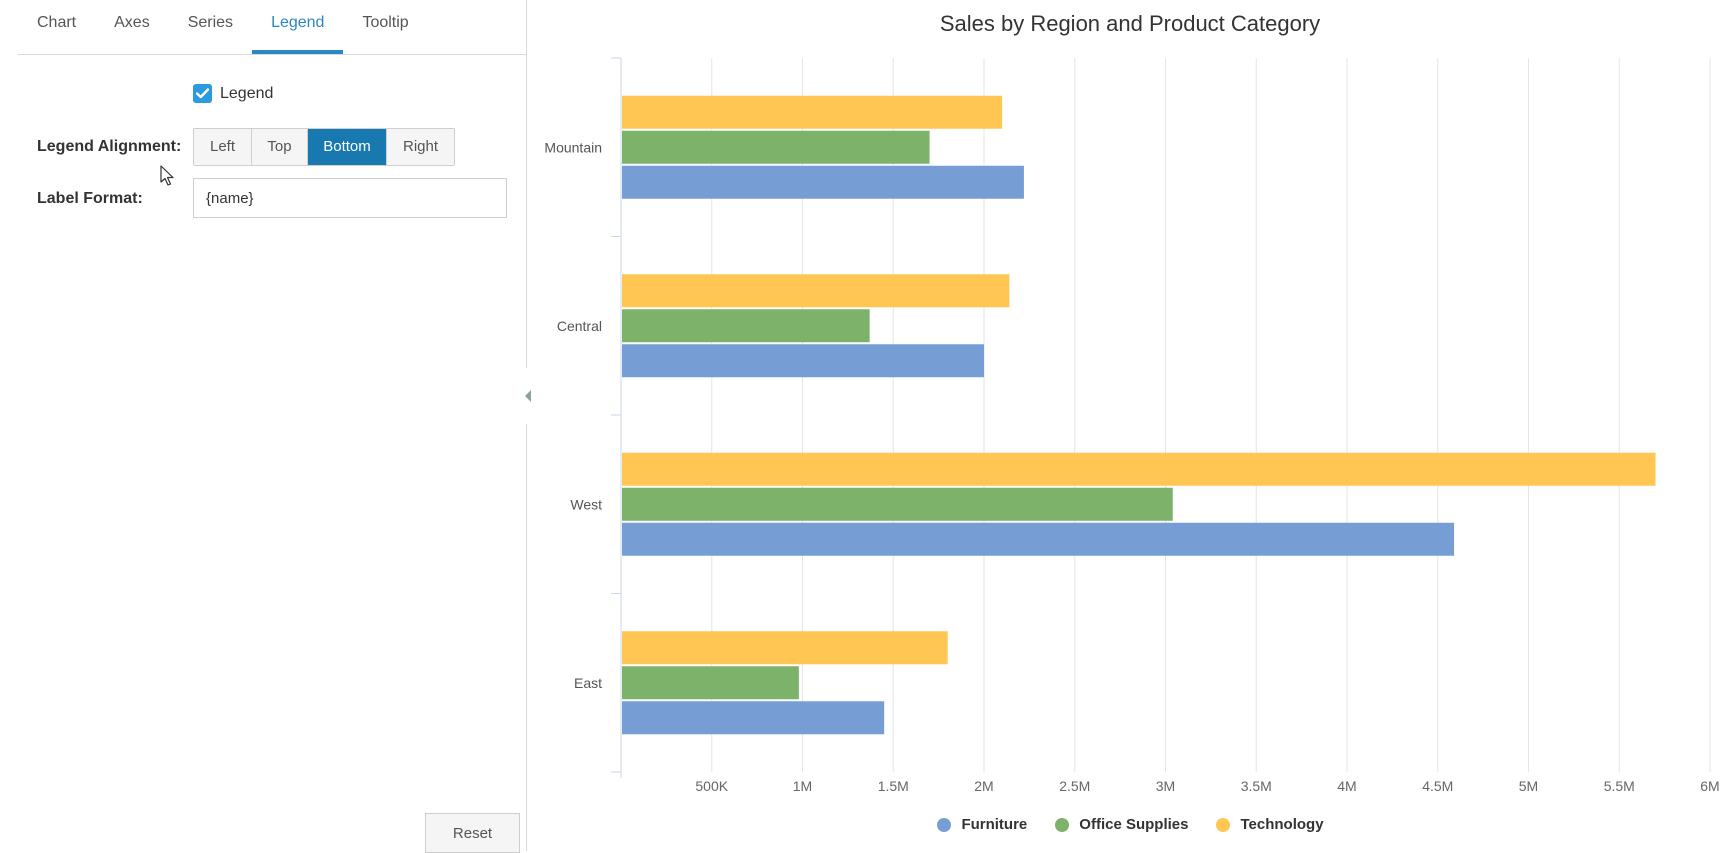  I want to click on category-label: Mountain, so click(573, 147).